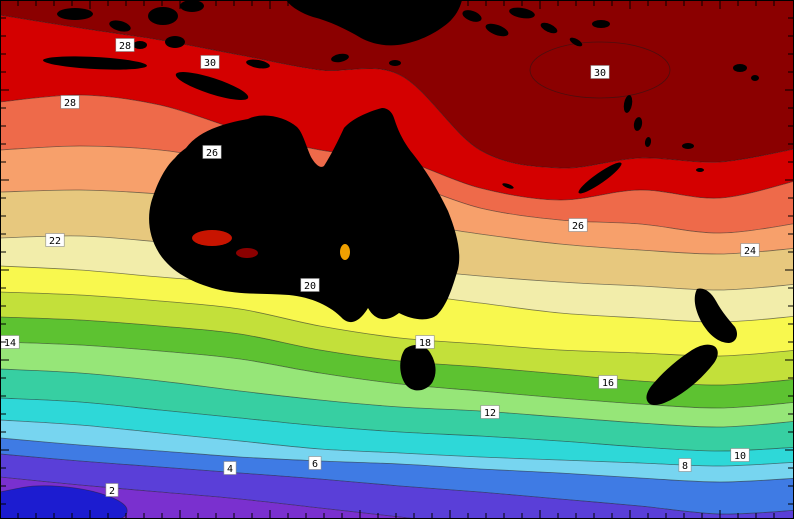 Image resolution: width=799 pixels, height=526 pixels. I want to click on contour-label: 24, so click(750, 251).